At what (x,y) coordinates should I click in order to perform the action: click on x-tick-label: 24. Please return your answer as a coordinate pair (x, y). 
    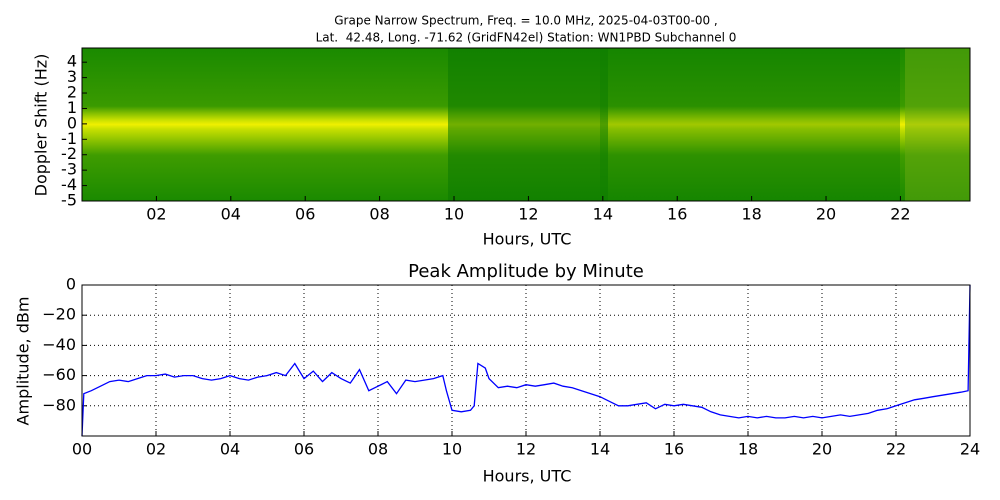
    Looking at the image, I should click on (970, 449).